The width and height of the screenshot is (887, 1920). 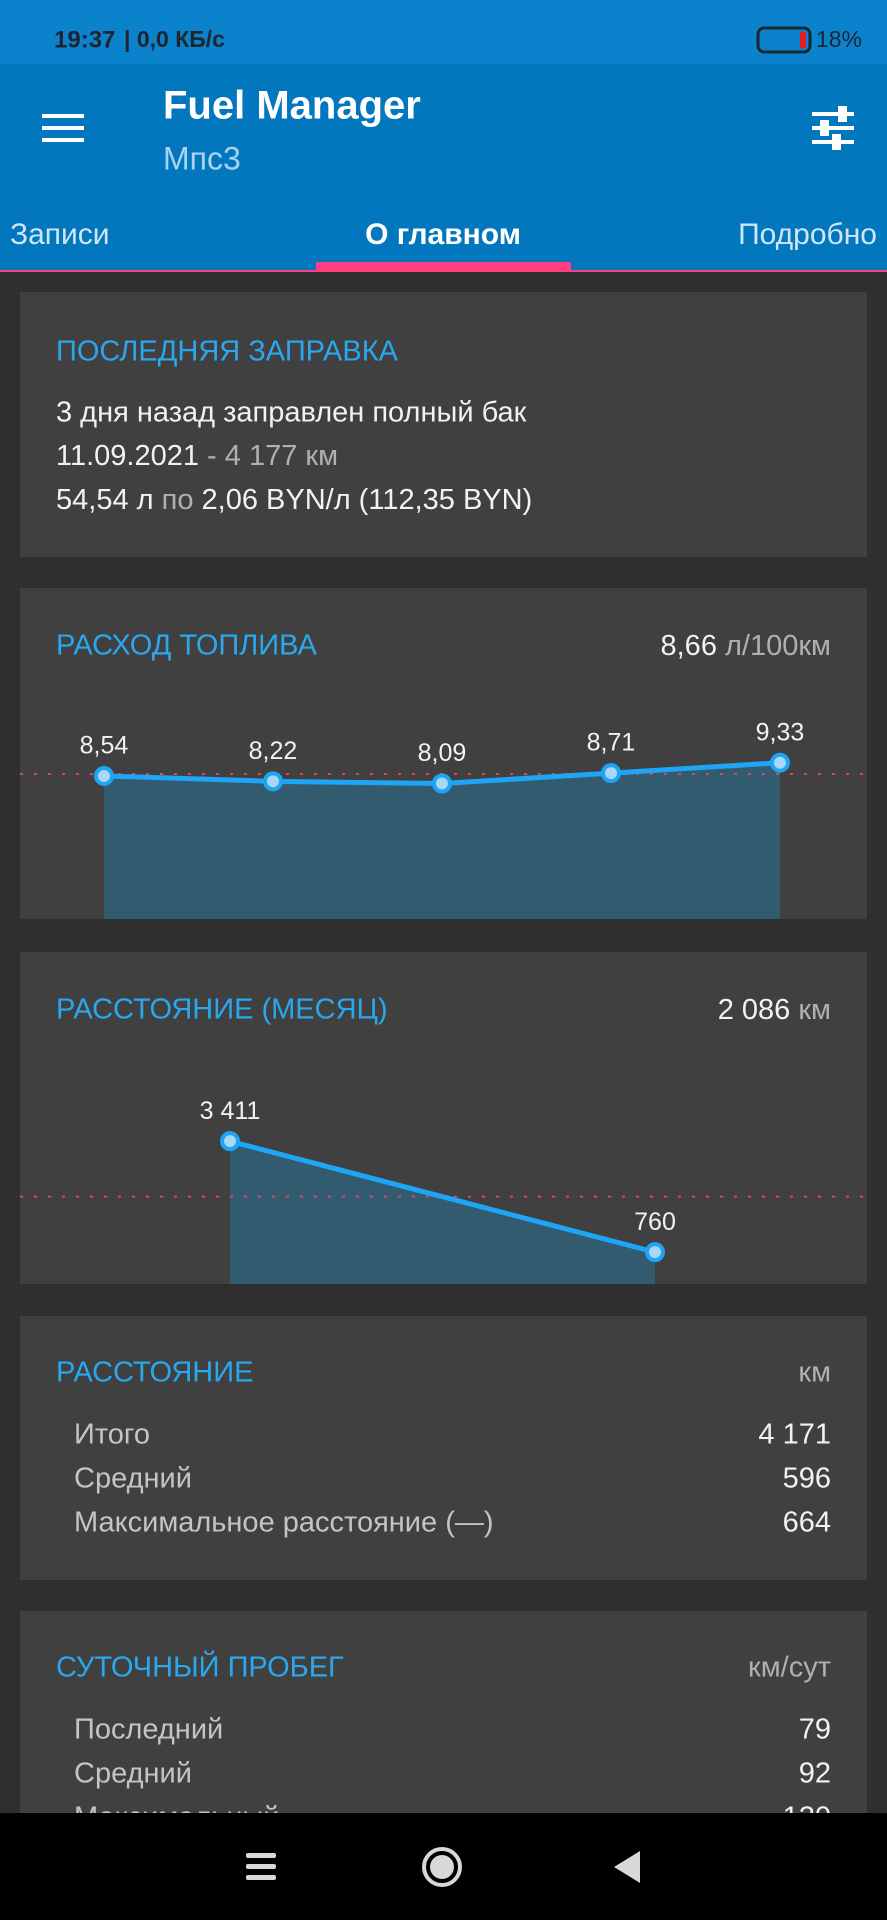 What do you see at coordinates (443, 168) in the screenshot?
I see `app-bar` at bounding box center [443, 168].